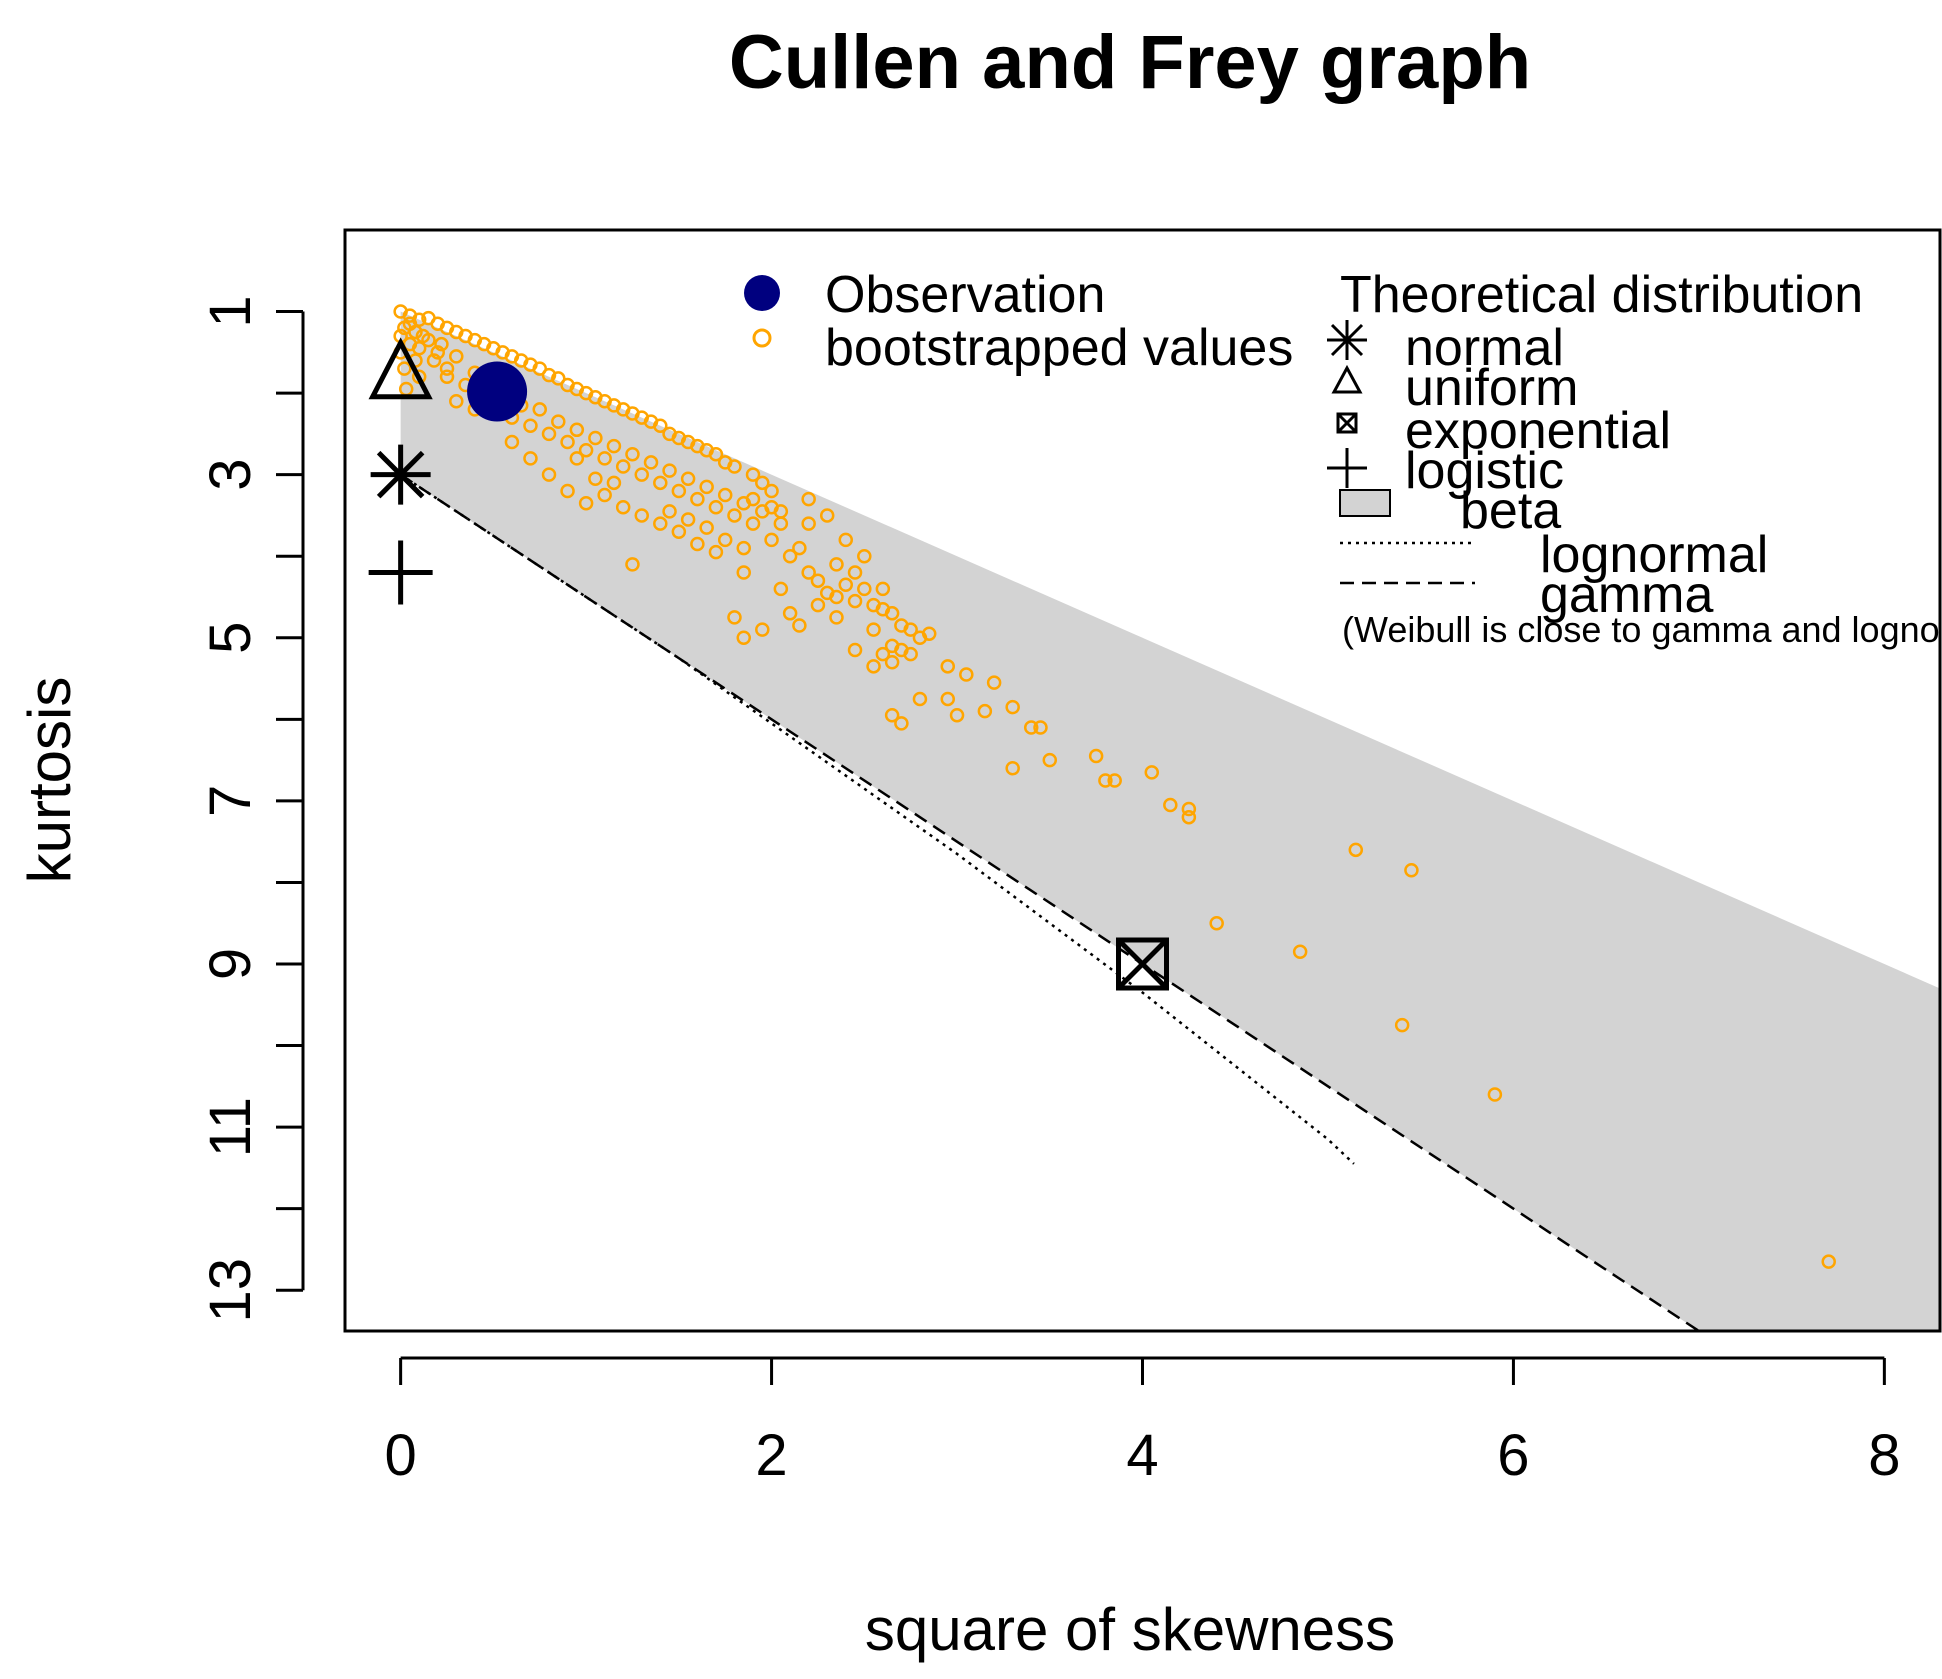 This screenshot has height=1679, width=1942. I want to click on legend-observation-marker, so click(762, 293).